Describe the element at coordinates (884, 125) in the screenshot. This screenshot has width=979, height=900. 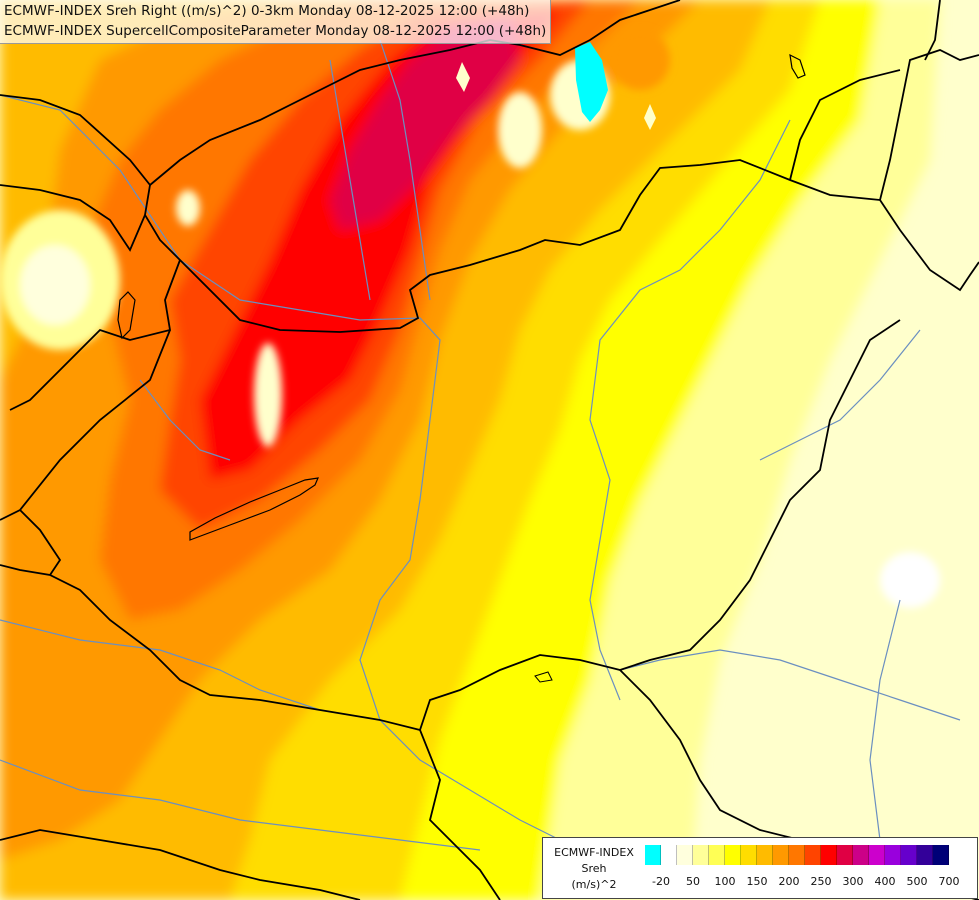
I see `border-ukraine` at that location.